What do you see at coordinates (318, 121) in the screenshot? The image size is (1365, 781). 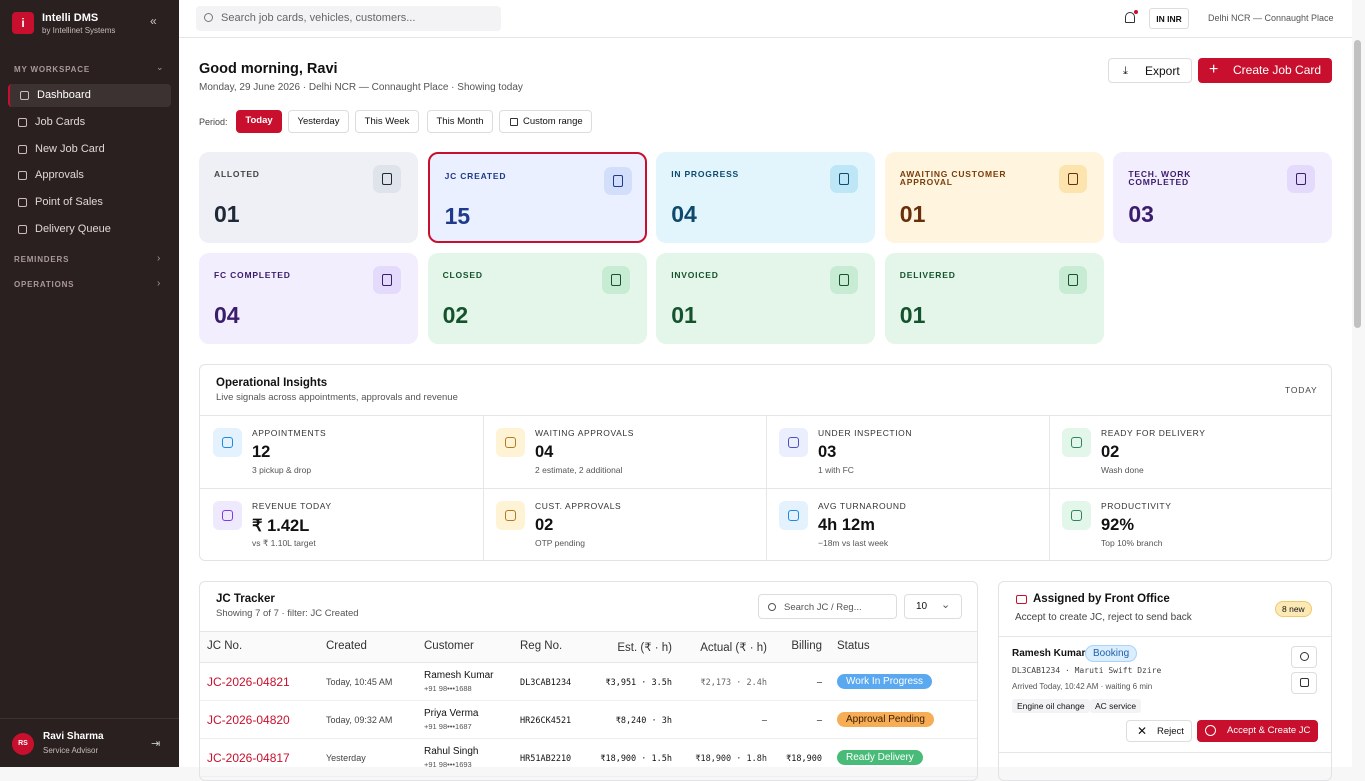 I see `period-option: Yesterday` at bounding box center [318, 121].